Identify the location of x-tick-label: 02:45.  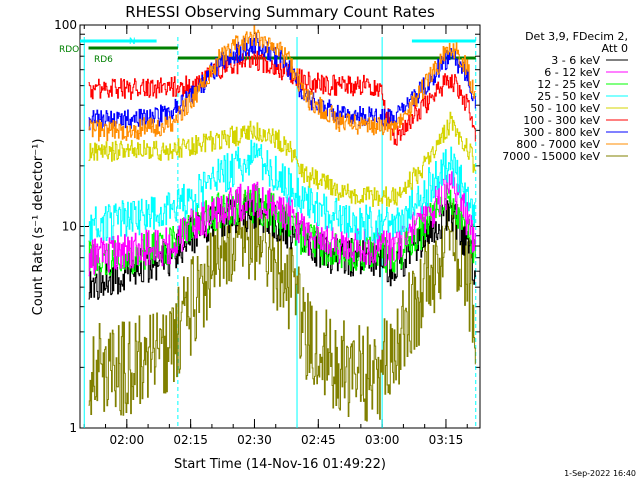
(318, 440).